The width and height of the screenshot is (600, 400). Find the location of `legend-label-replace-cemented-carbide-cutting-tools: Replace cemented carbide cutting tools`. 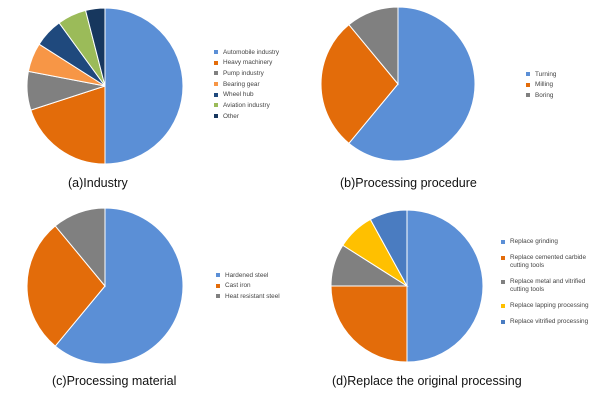

legend-label-replace-cemented-carbide-cutting-tools: Replace cemented carbide cutting tools is located at coordinates (548, 261).